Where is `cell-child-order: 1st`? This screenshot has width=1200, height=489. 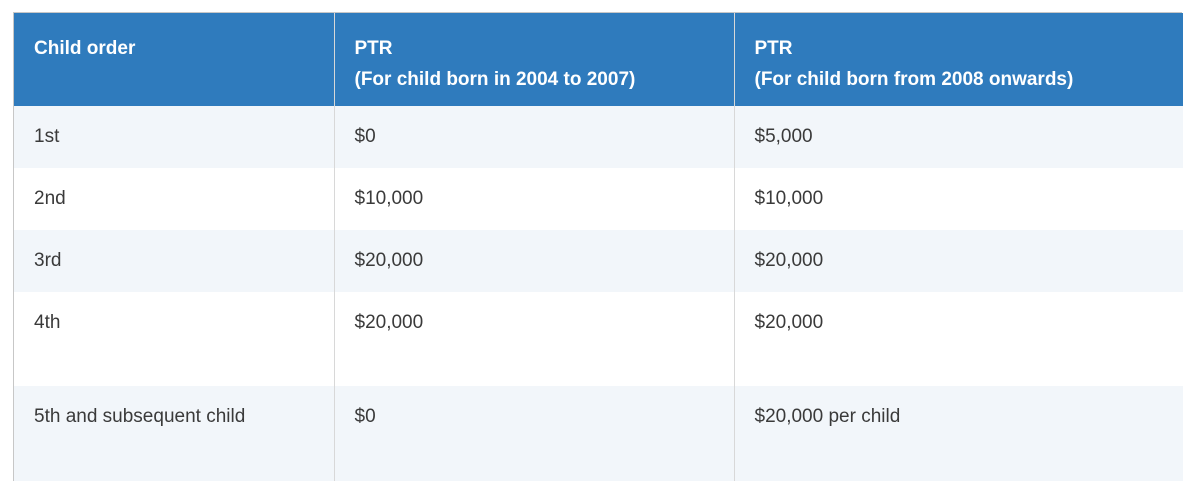 cell-child-order: 1st is located at coordinates (47, 136).